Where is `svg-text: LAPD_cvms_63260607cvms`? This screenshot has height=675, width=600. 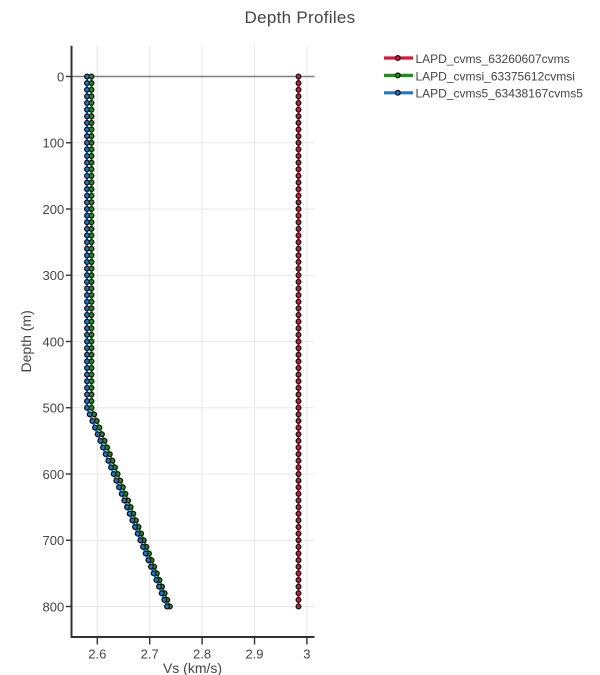 svg-text: LAPD_cvms_63260607cvms is located at coordinates (493, 59).